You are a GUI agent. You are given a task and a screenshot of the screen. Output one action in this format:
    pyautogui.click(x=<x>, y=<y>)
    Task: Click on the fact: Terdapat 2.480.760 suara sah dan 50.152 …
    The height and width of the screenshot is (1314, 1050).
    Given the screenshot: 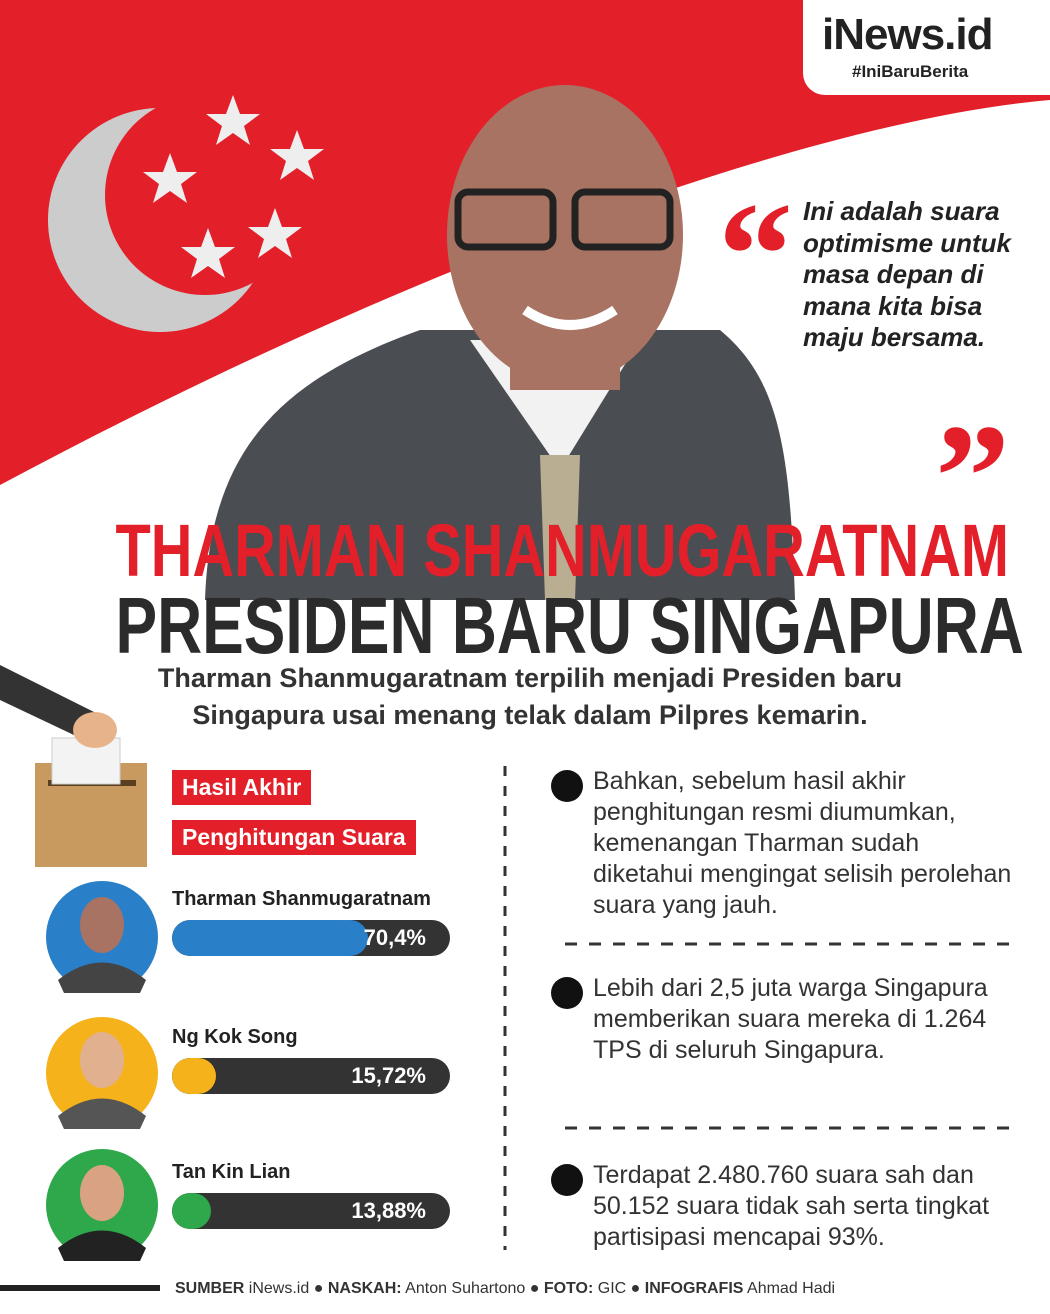 What is the action you would take?
    pyautogui.click(x=791, y=1206)
    